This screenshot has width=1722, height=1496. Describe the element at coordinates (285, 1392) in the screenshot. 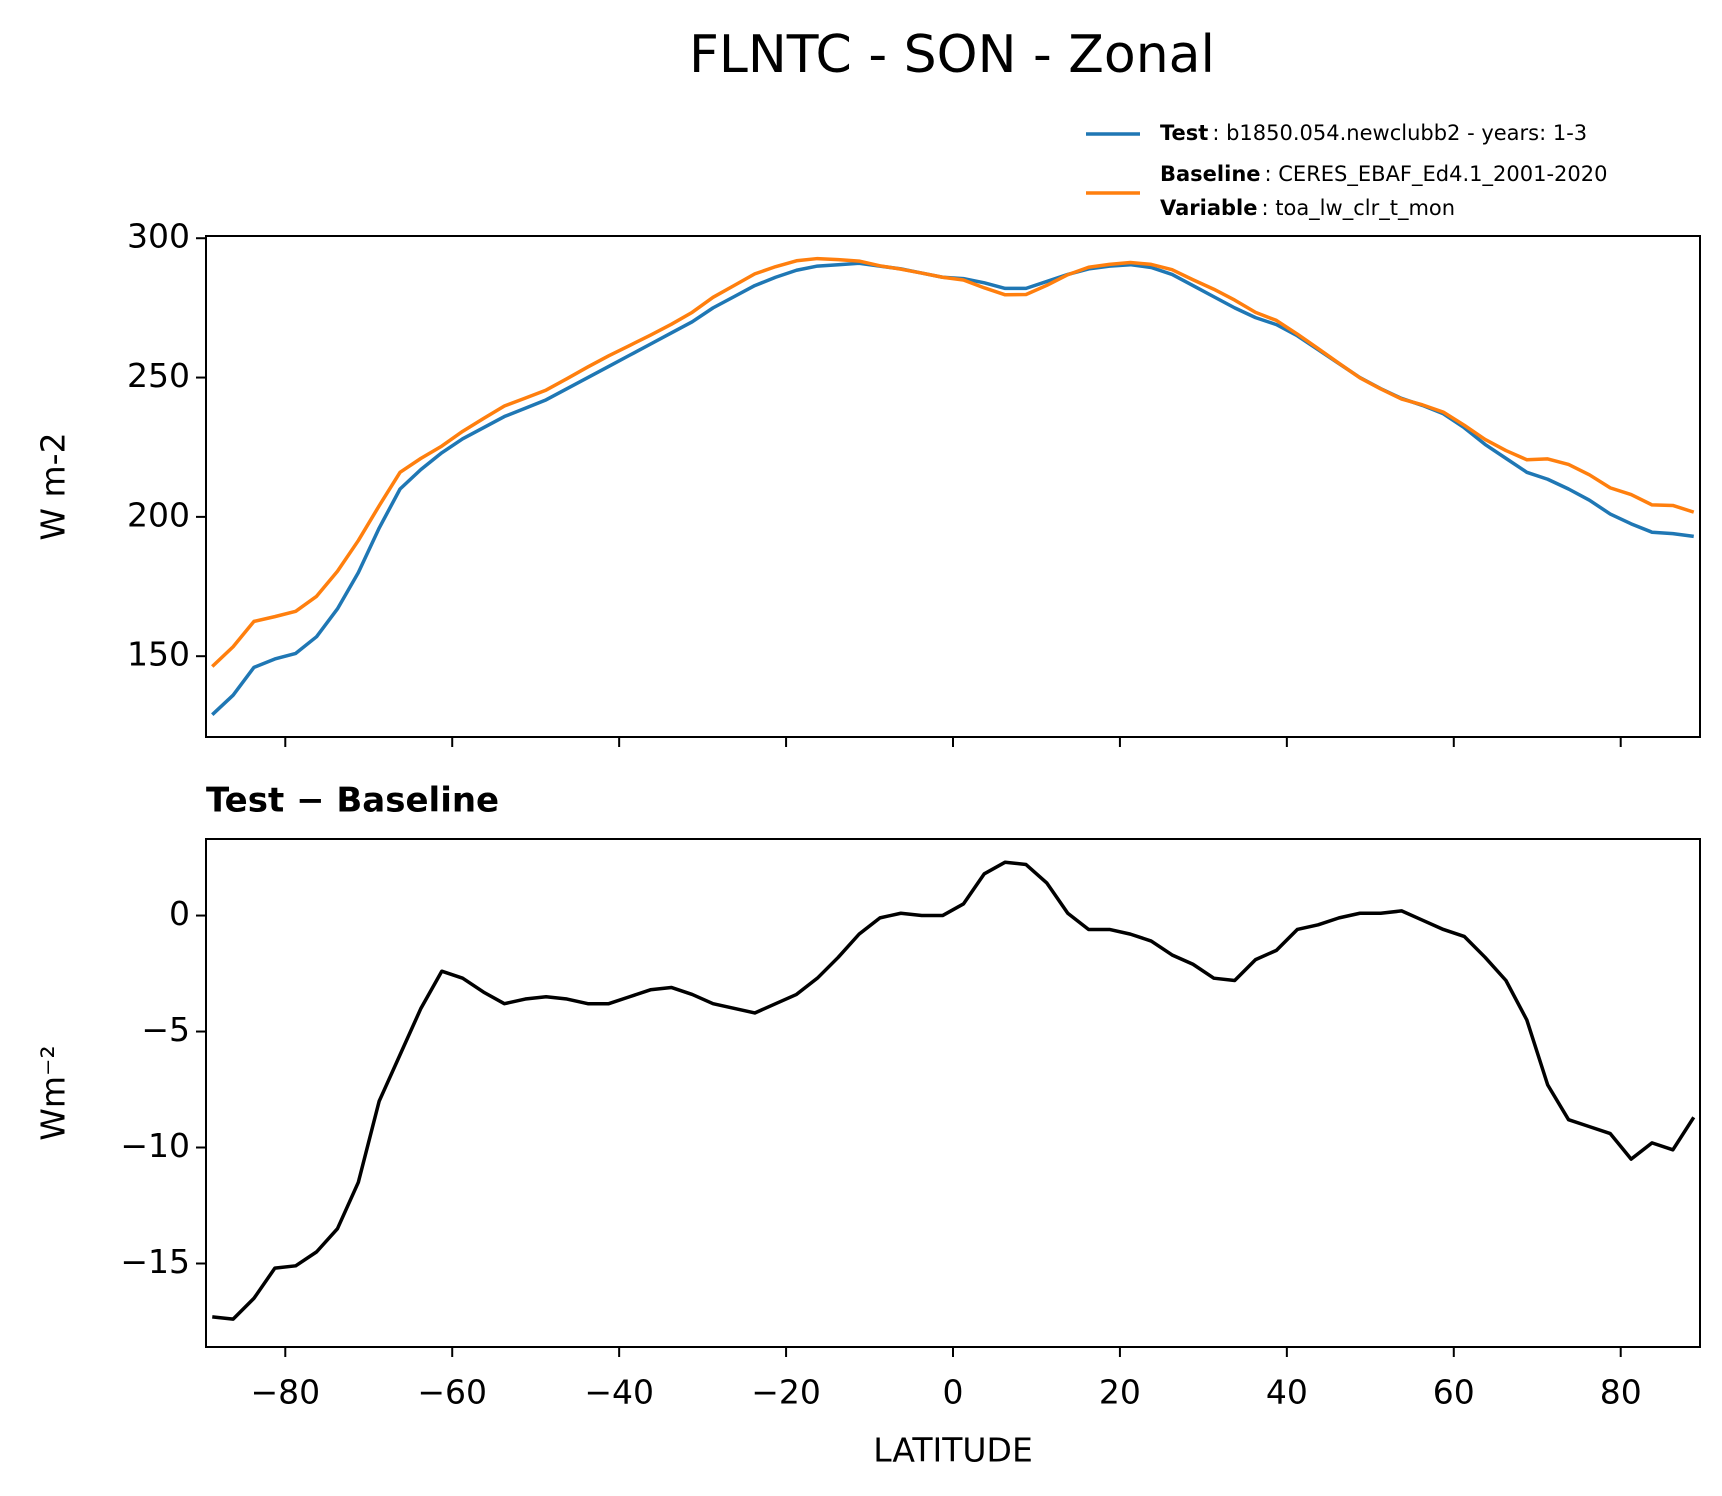

I see `x-tick-label: −80` at that location.